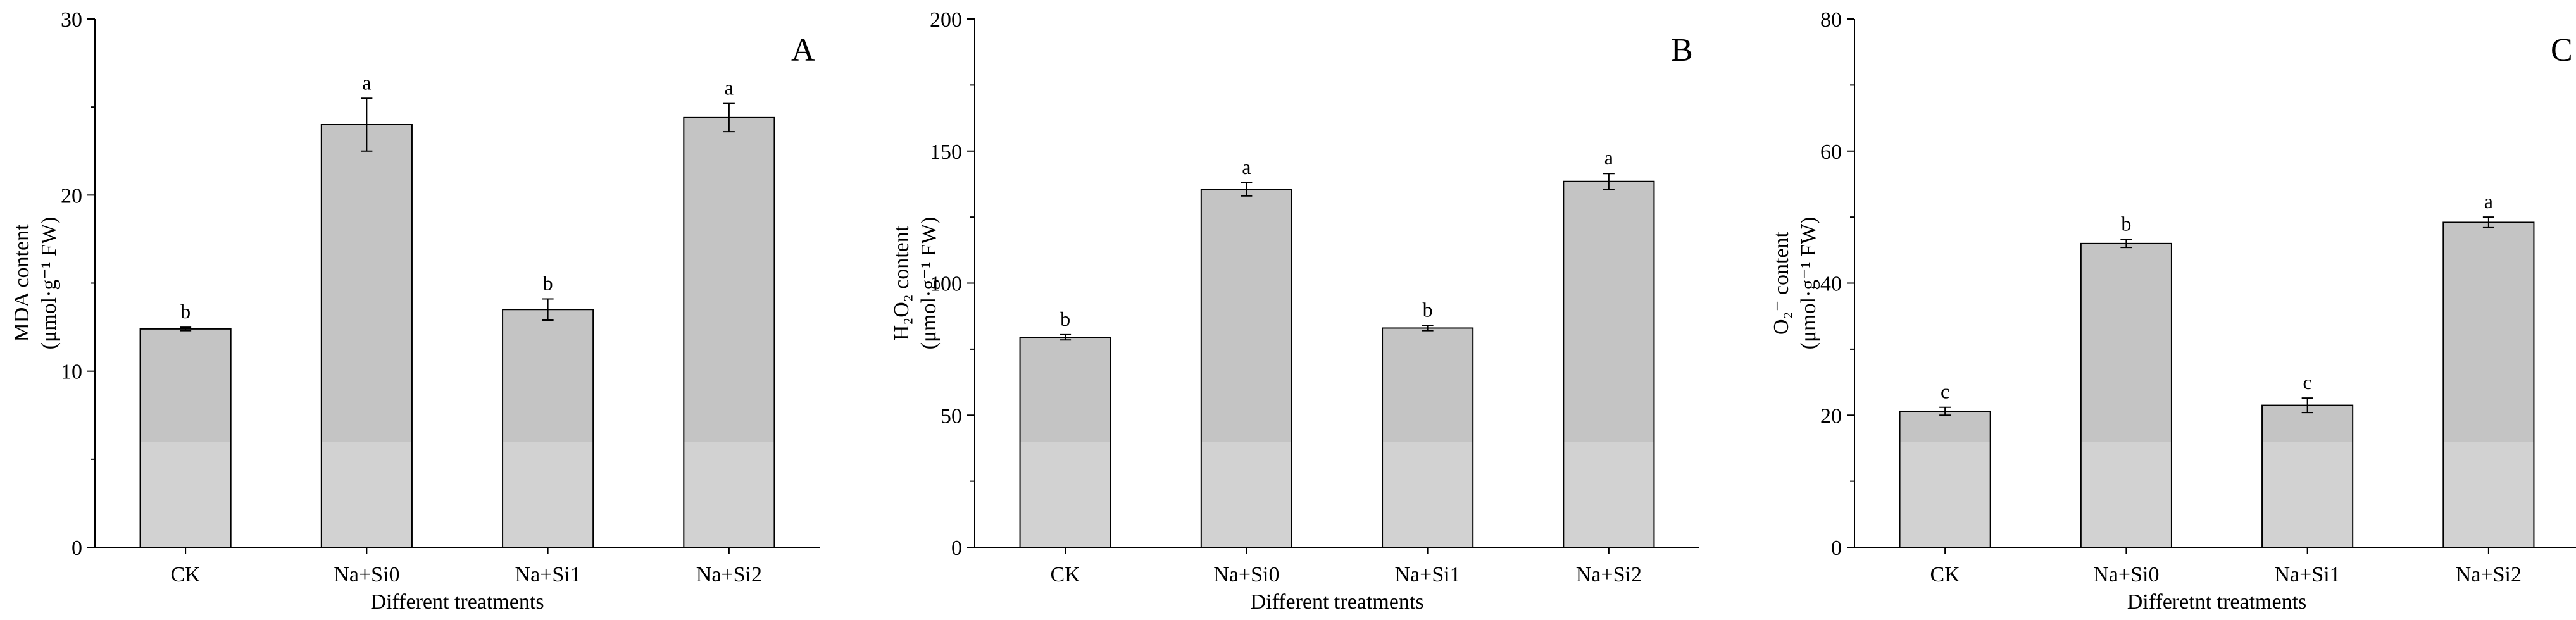 The width and height of the screenshot is (2576, 620). Describe the element at coordinates (2562, 50) in the screenshot. I see `panel-letter: C` at that location.